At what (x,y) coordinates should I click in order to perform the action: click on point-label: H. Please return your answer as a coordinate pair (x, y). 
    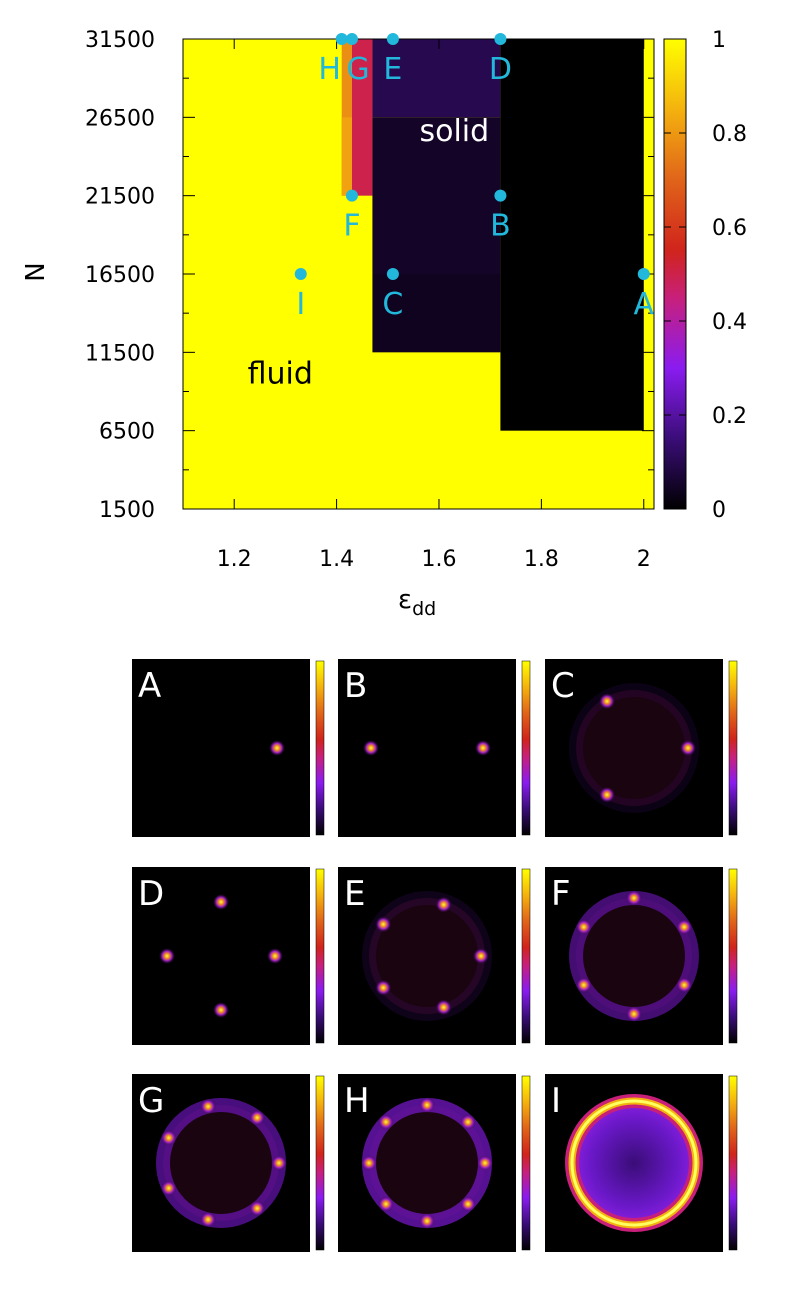
    Looking at the image, I should click on (329, 69).